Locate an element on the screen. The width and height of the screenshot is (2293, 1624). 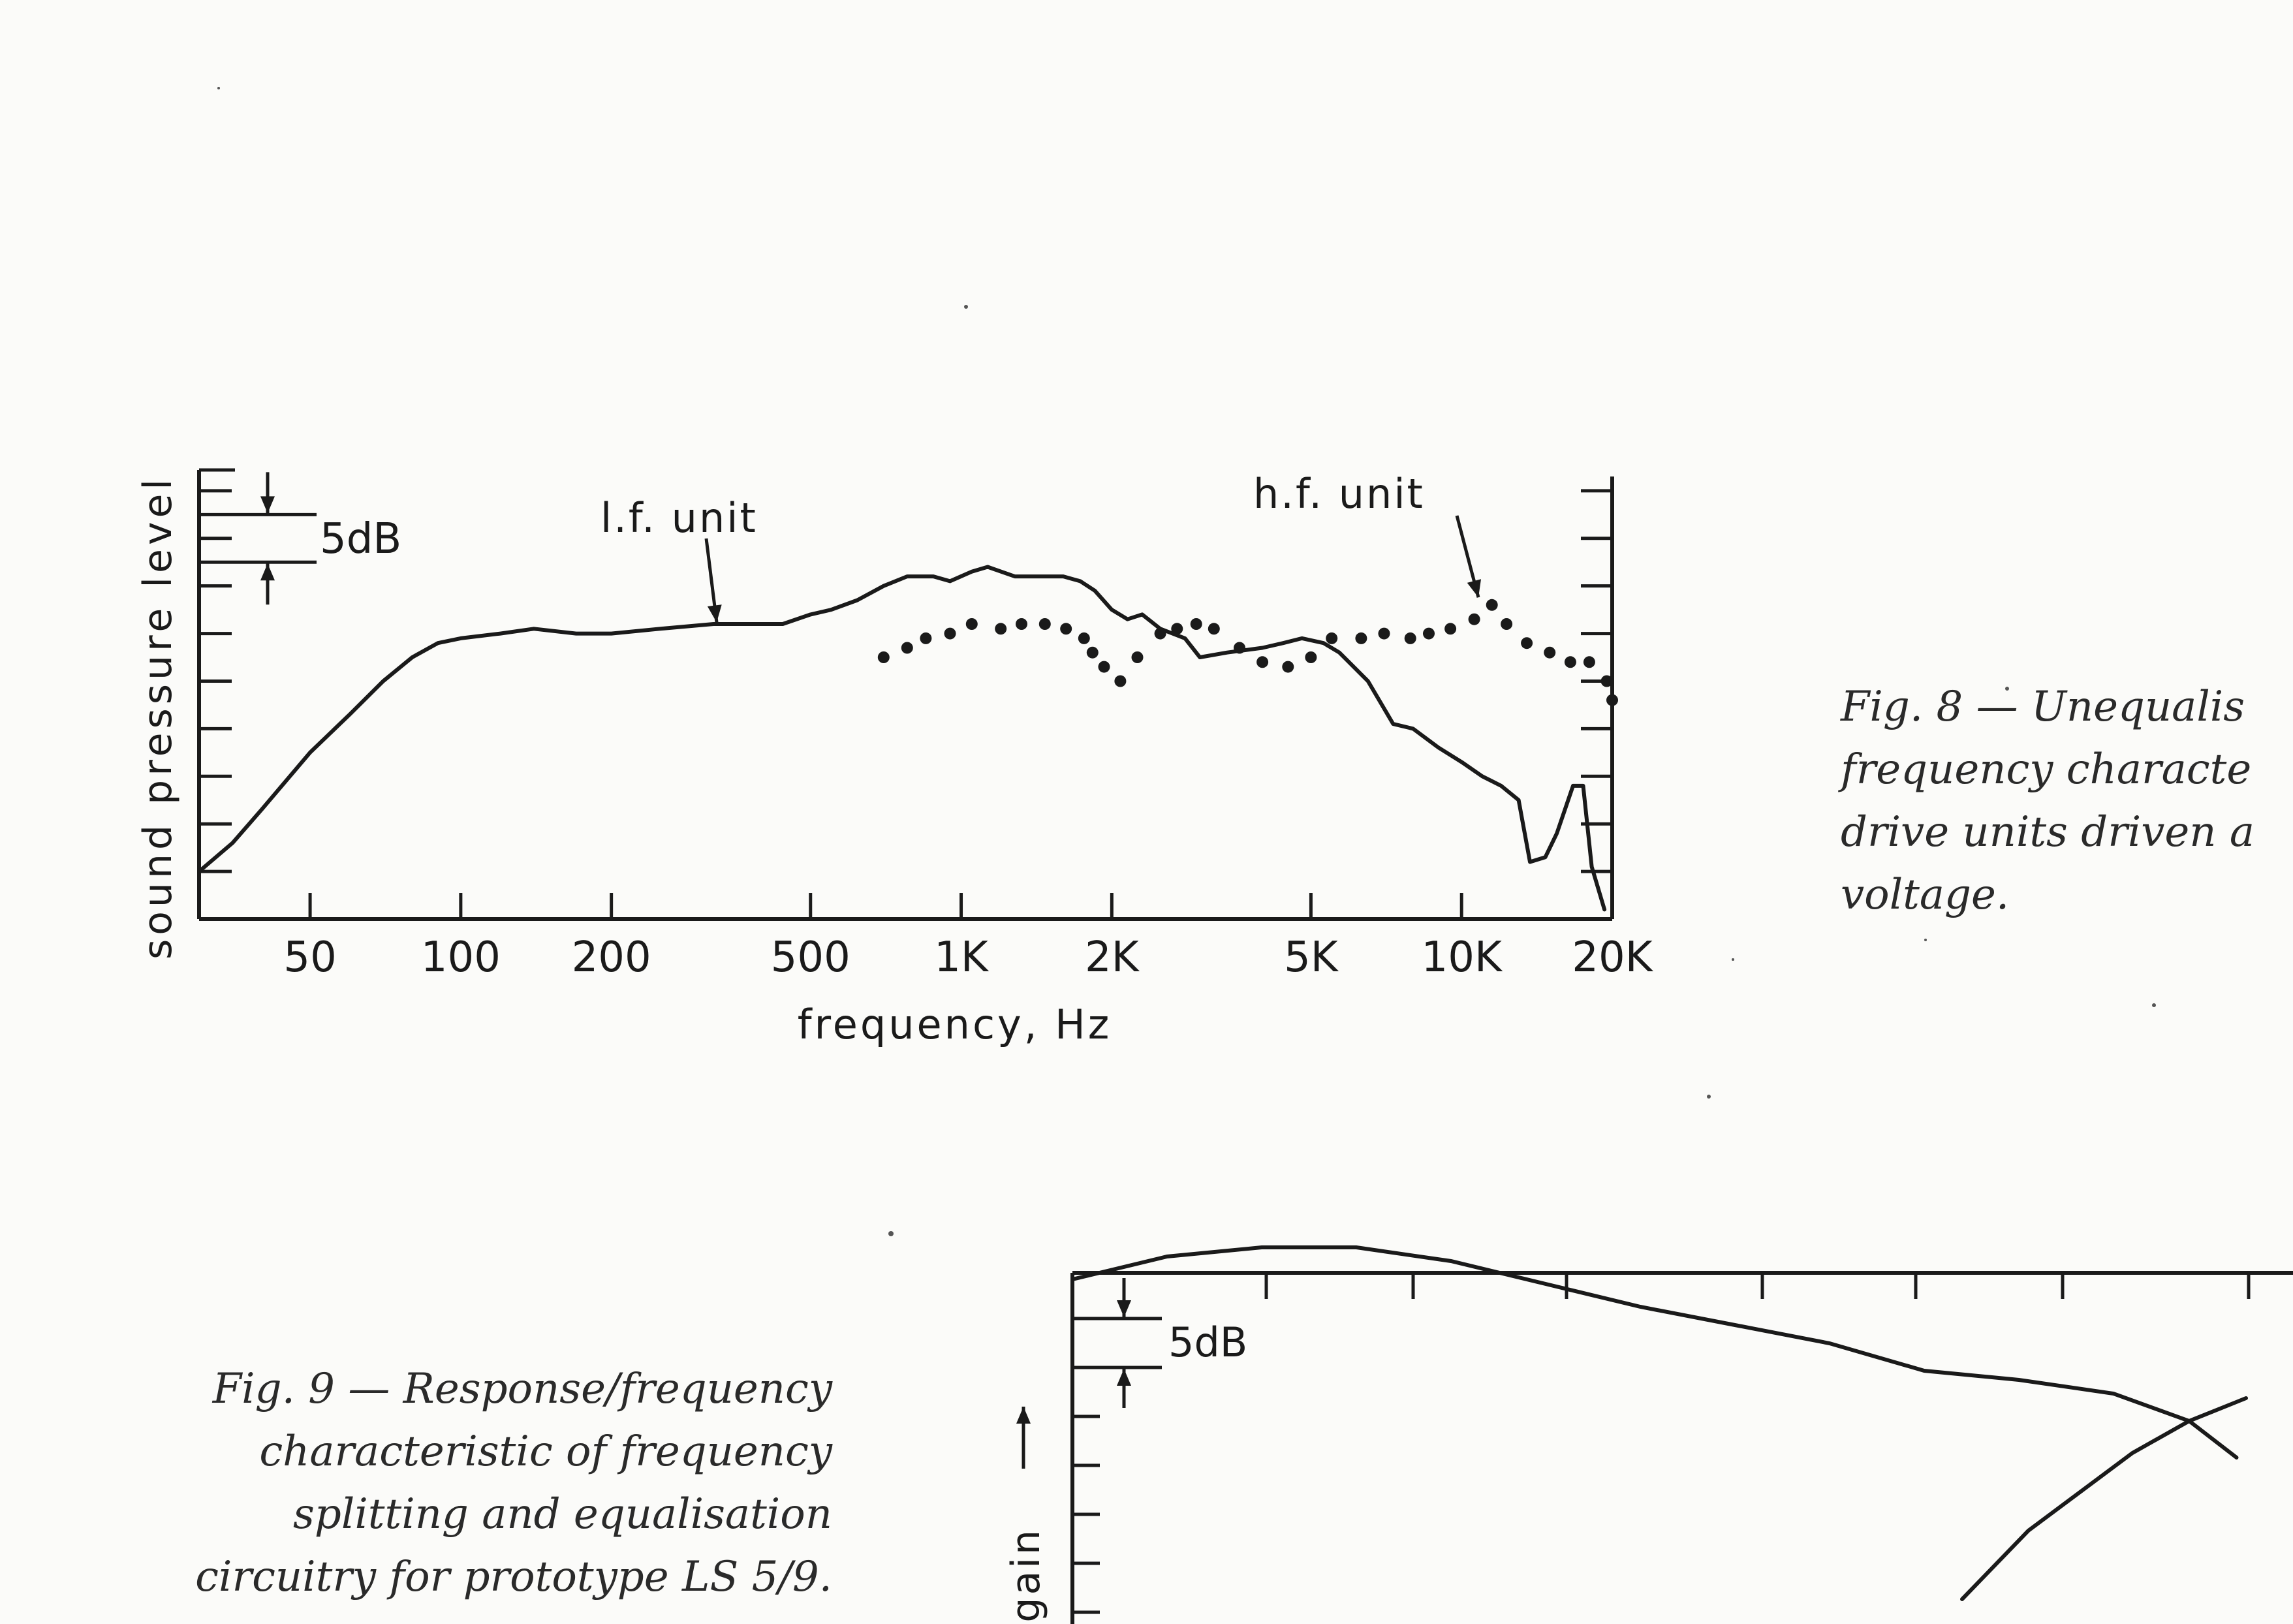
fig8-caption-line-3: drive units driven a is located at coordinates (2048, 832).